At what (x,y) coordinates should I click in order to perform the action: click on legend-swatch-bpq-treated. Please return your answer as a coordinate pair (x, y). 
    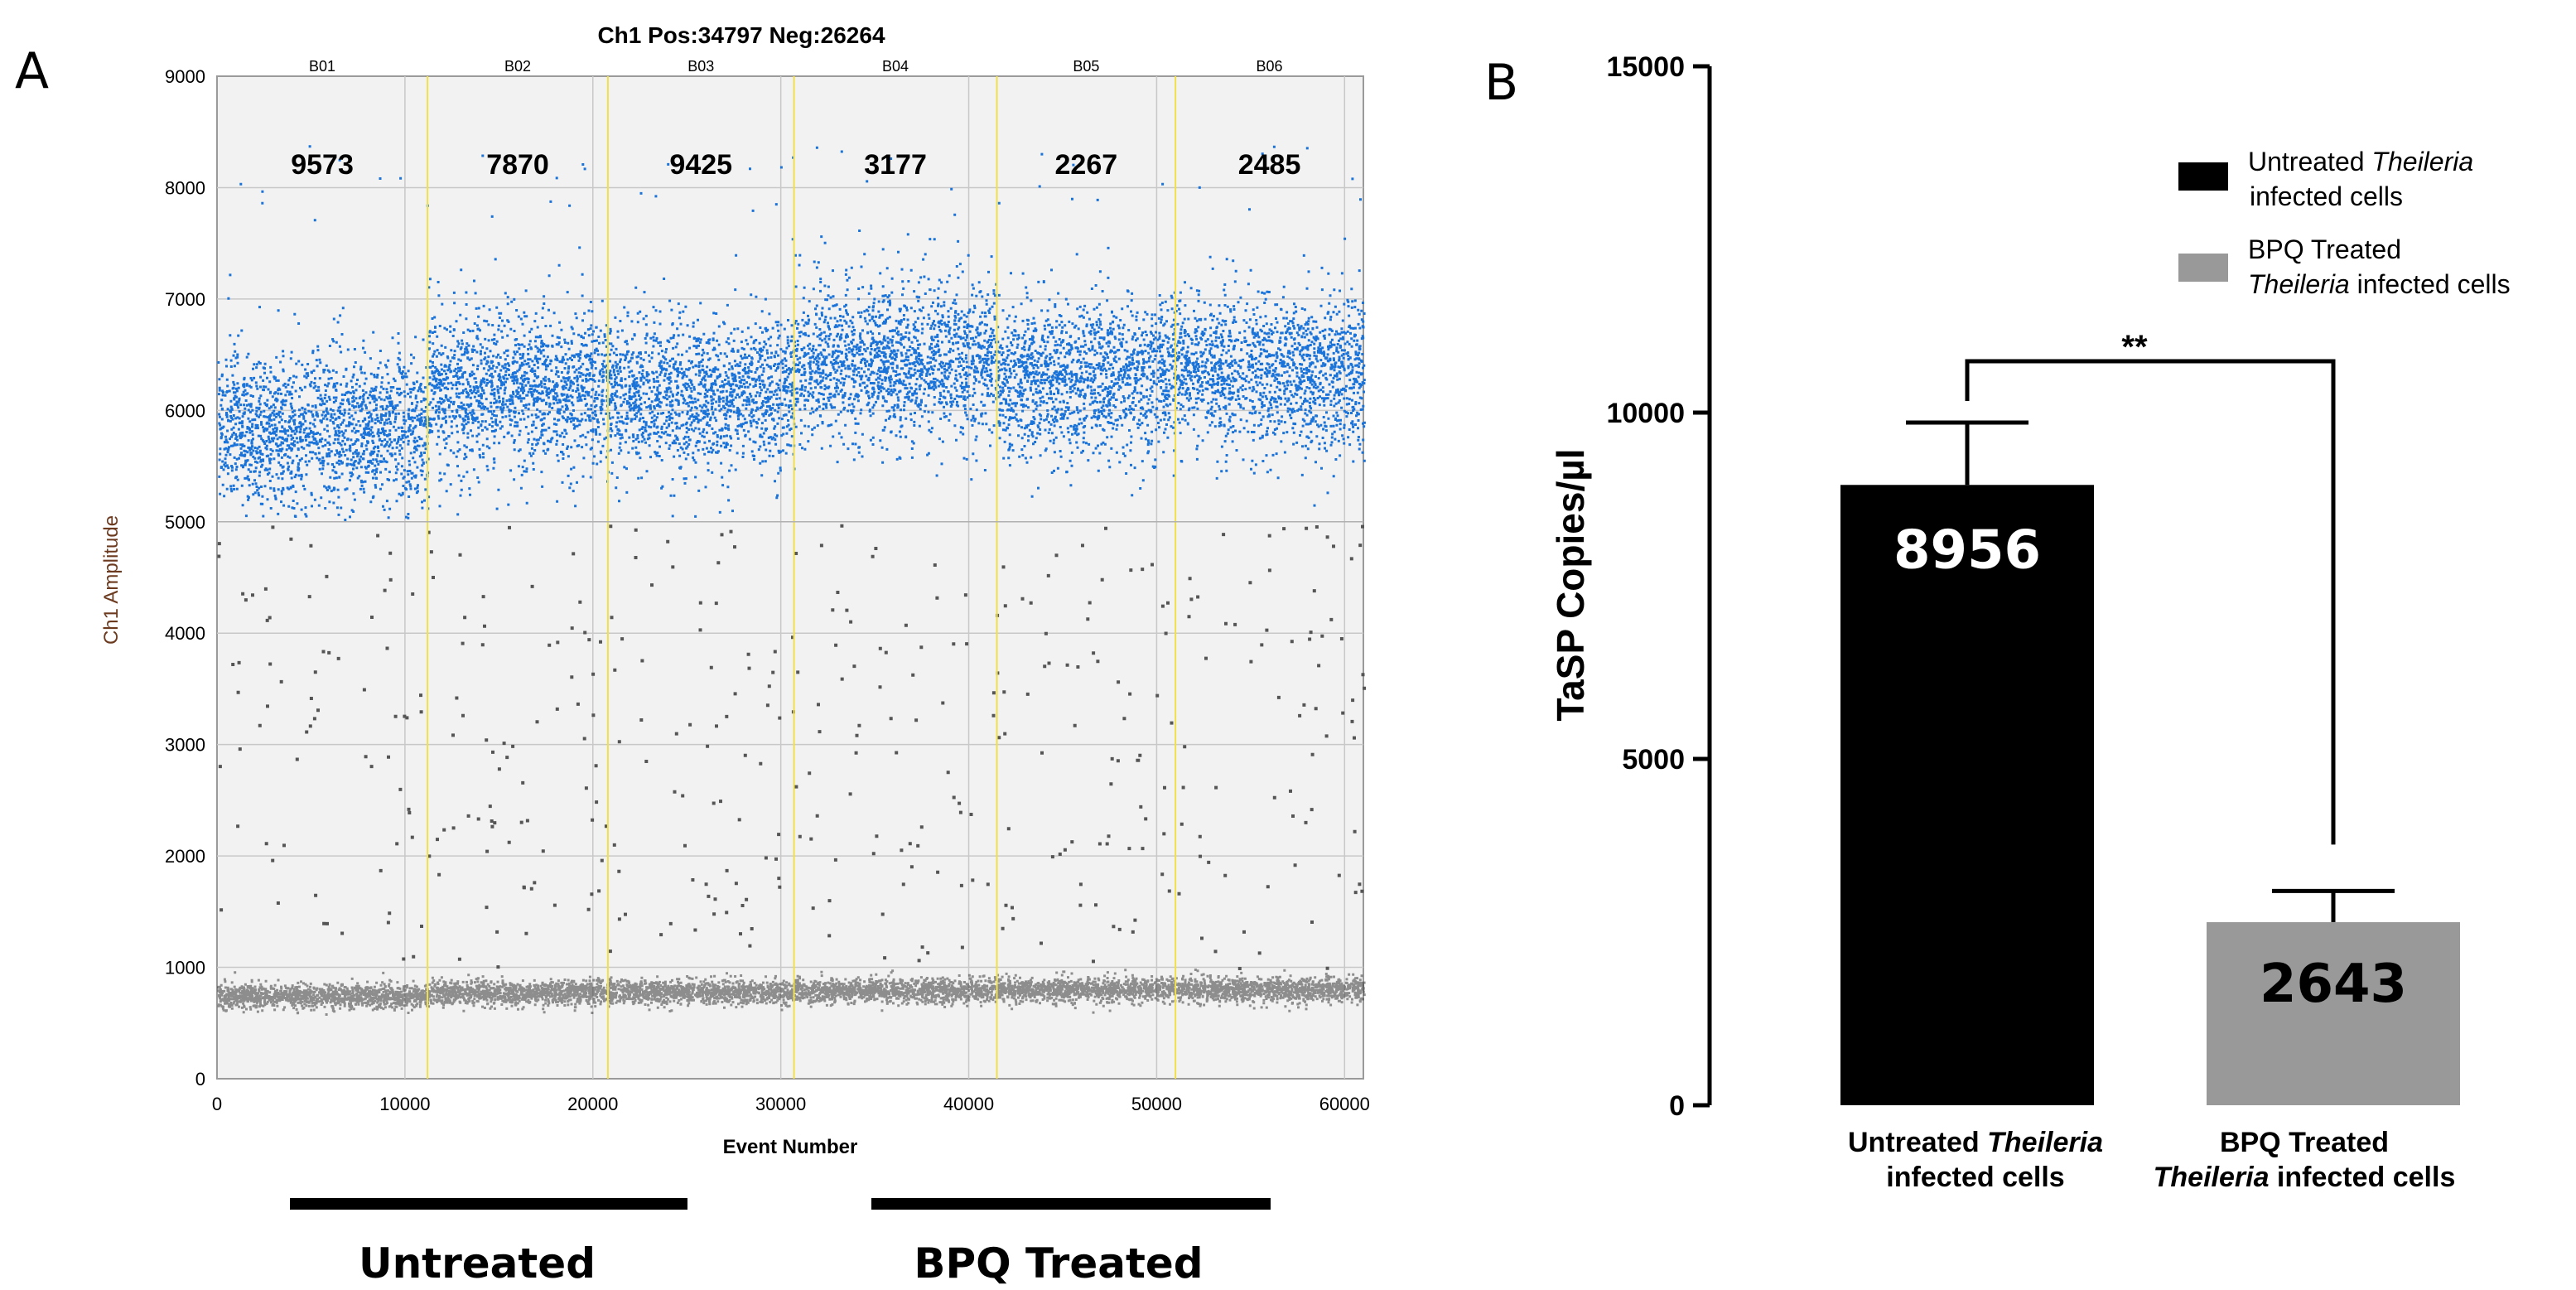
    Looking at the image, I should click on (2203, 268).